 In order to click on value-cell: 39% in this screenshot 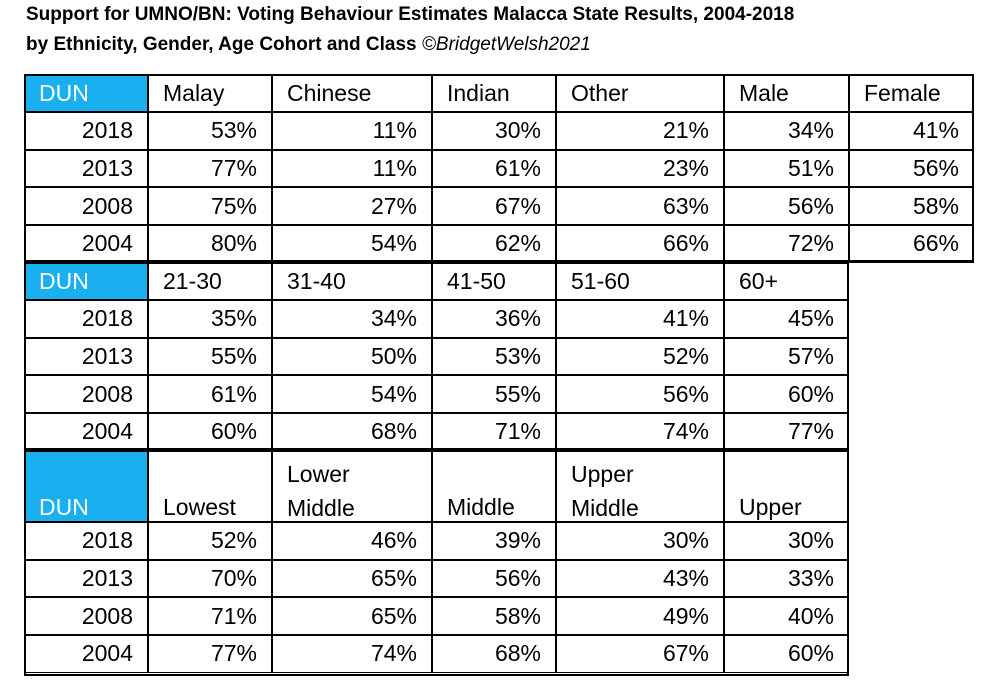, I will do `click(494, 541)`.